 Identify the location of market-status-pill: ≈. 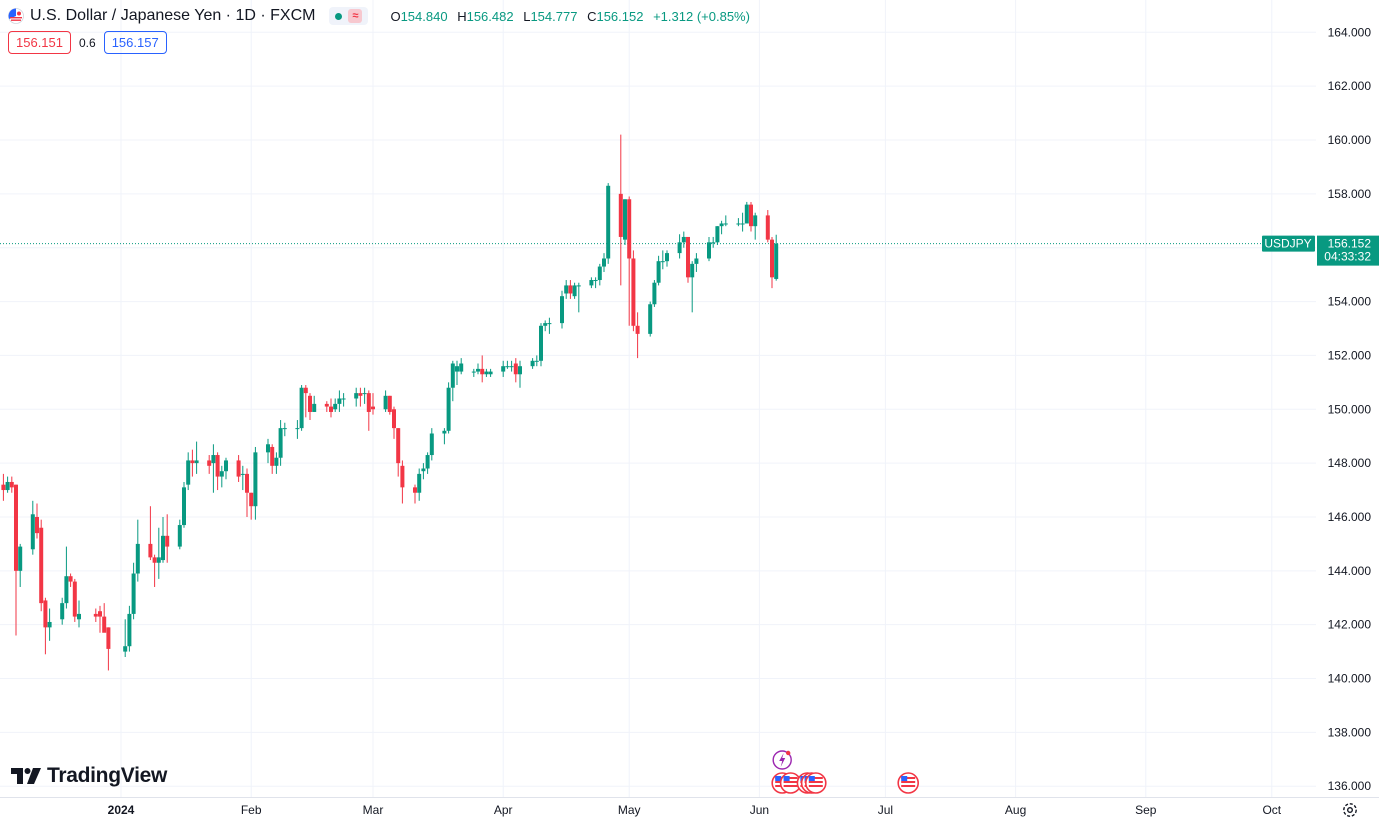
(349, 16).